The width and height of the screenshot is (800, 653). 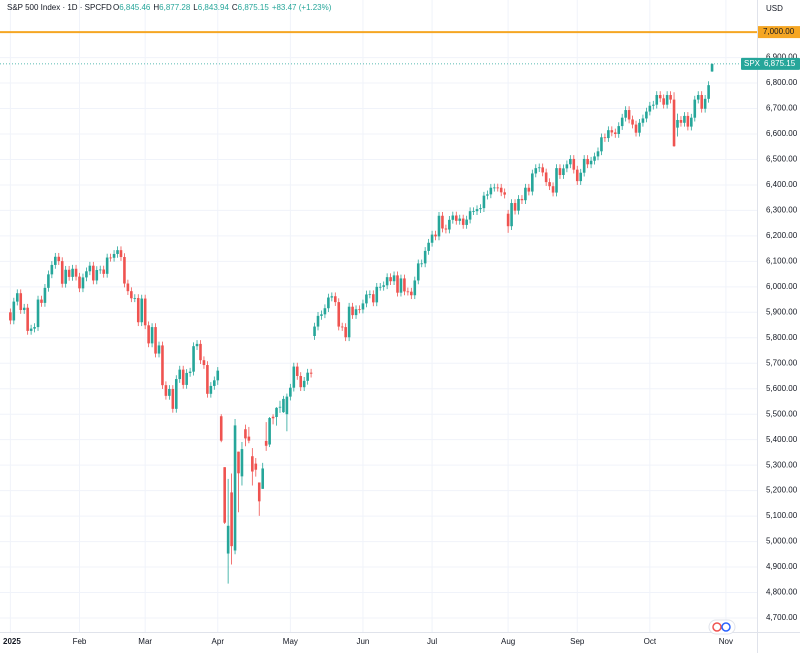 I want to click on ohlc-key: C, so click(x=235, y=7).